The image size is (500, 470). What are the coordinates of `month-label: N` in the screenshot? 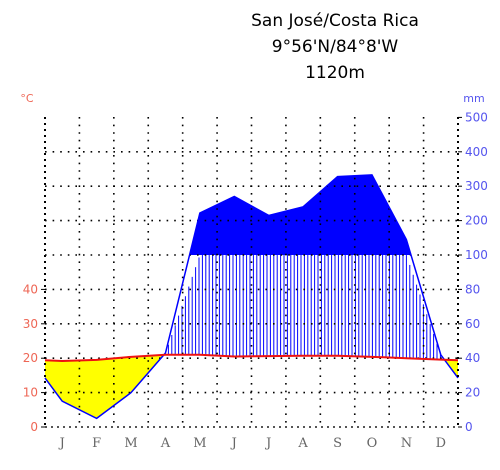 It's located at (406, 443).